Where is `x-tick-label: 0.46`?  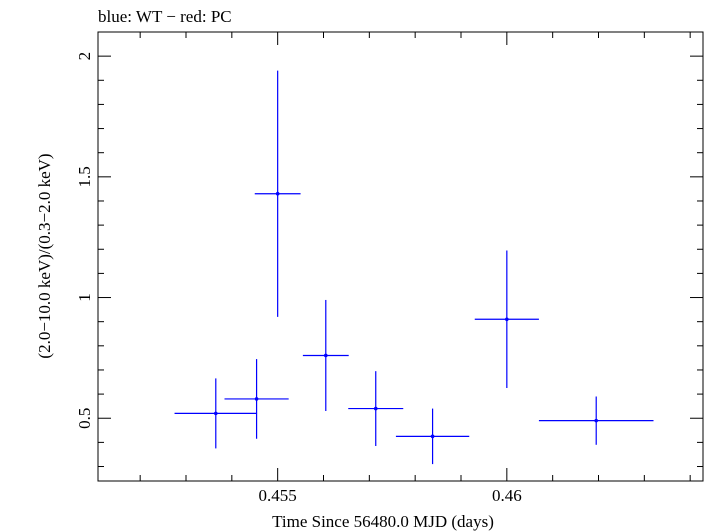
x-tick-label: 0.46 is located at coordinates (507, 495).